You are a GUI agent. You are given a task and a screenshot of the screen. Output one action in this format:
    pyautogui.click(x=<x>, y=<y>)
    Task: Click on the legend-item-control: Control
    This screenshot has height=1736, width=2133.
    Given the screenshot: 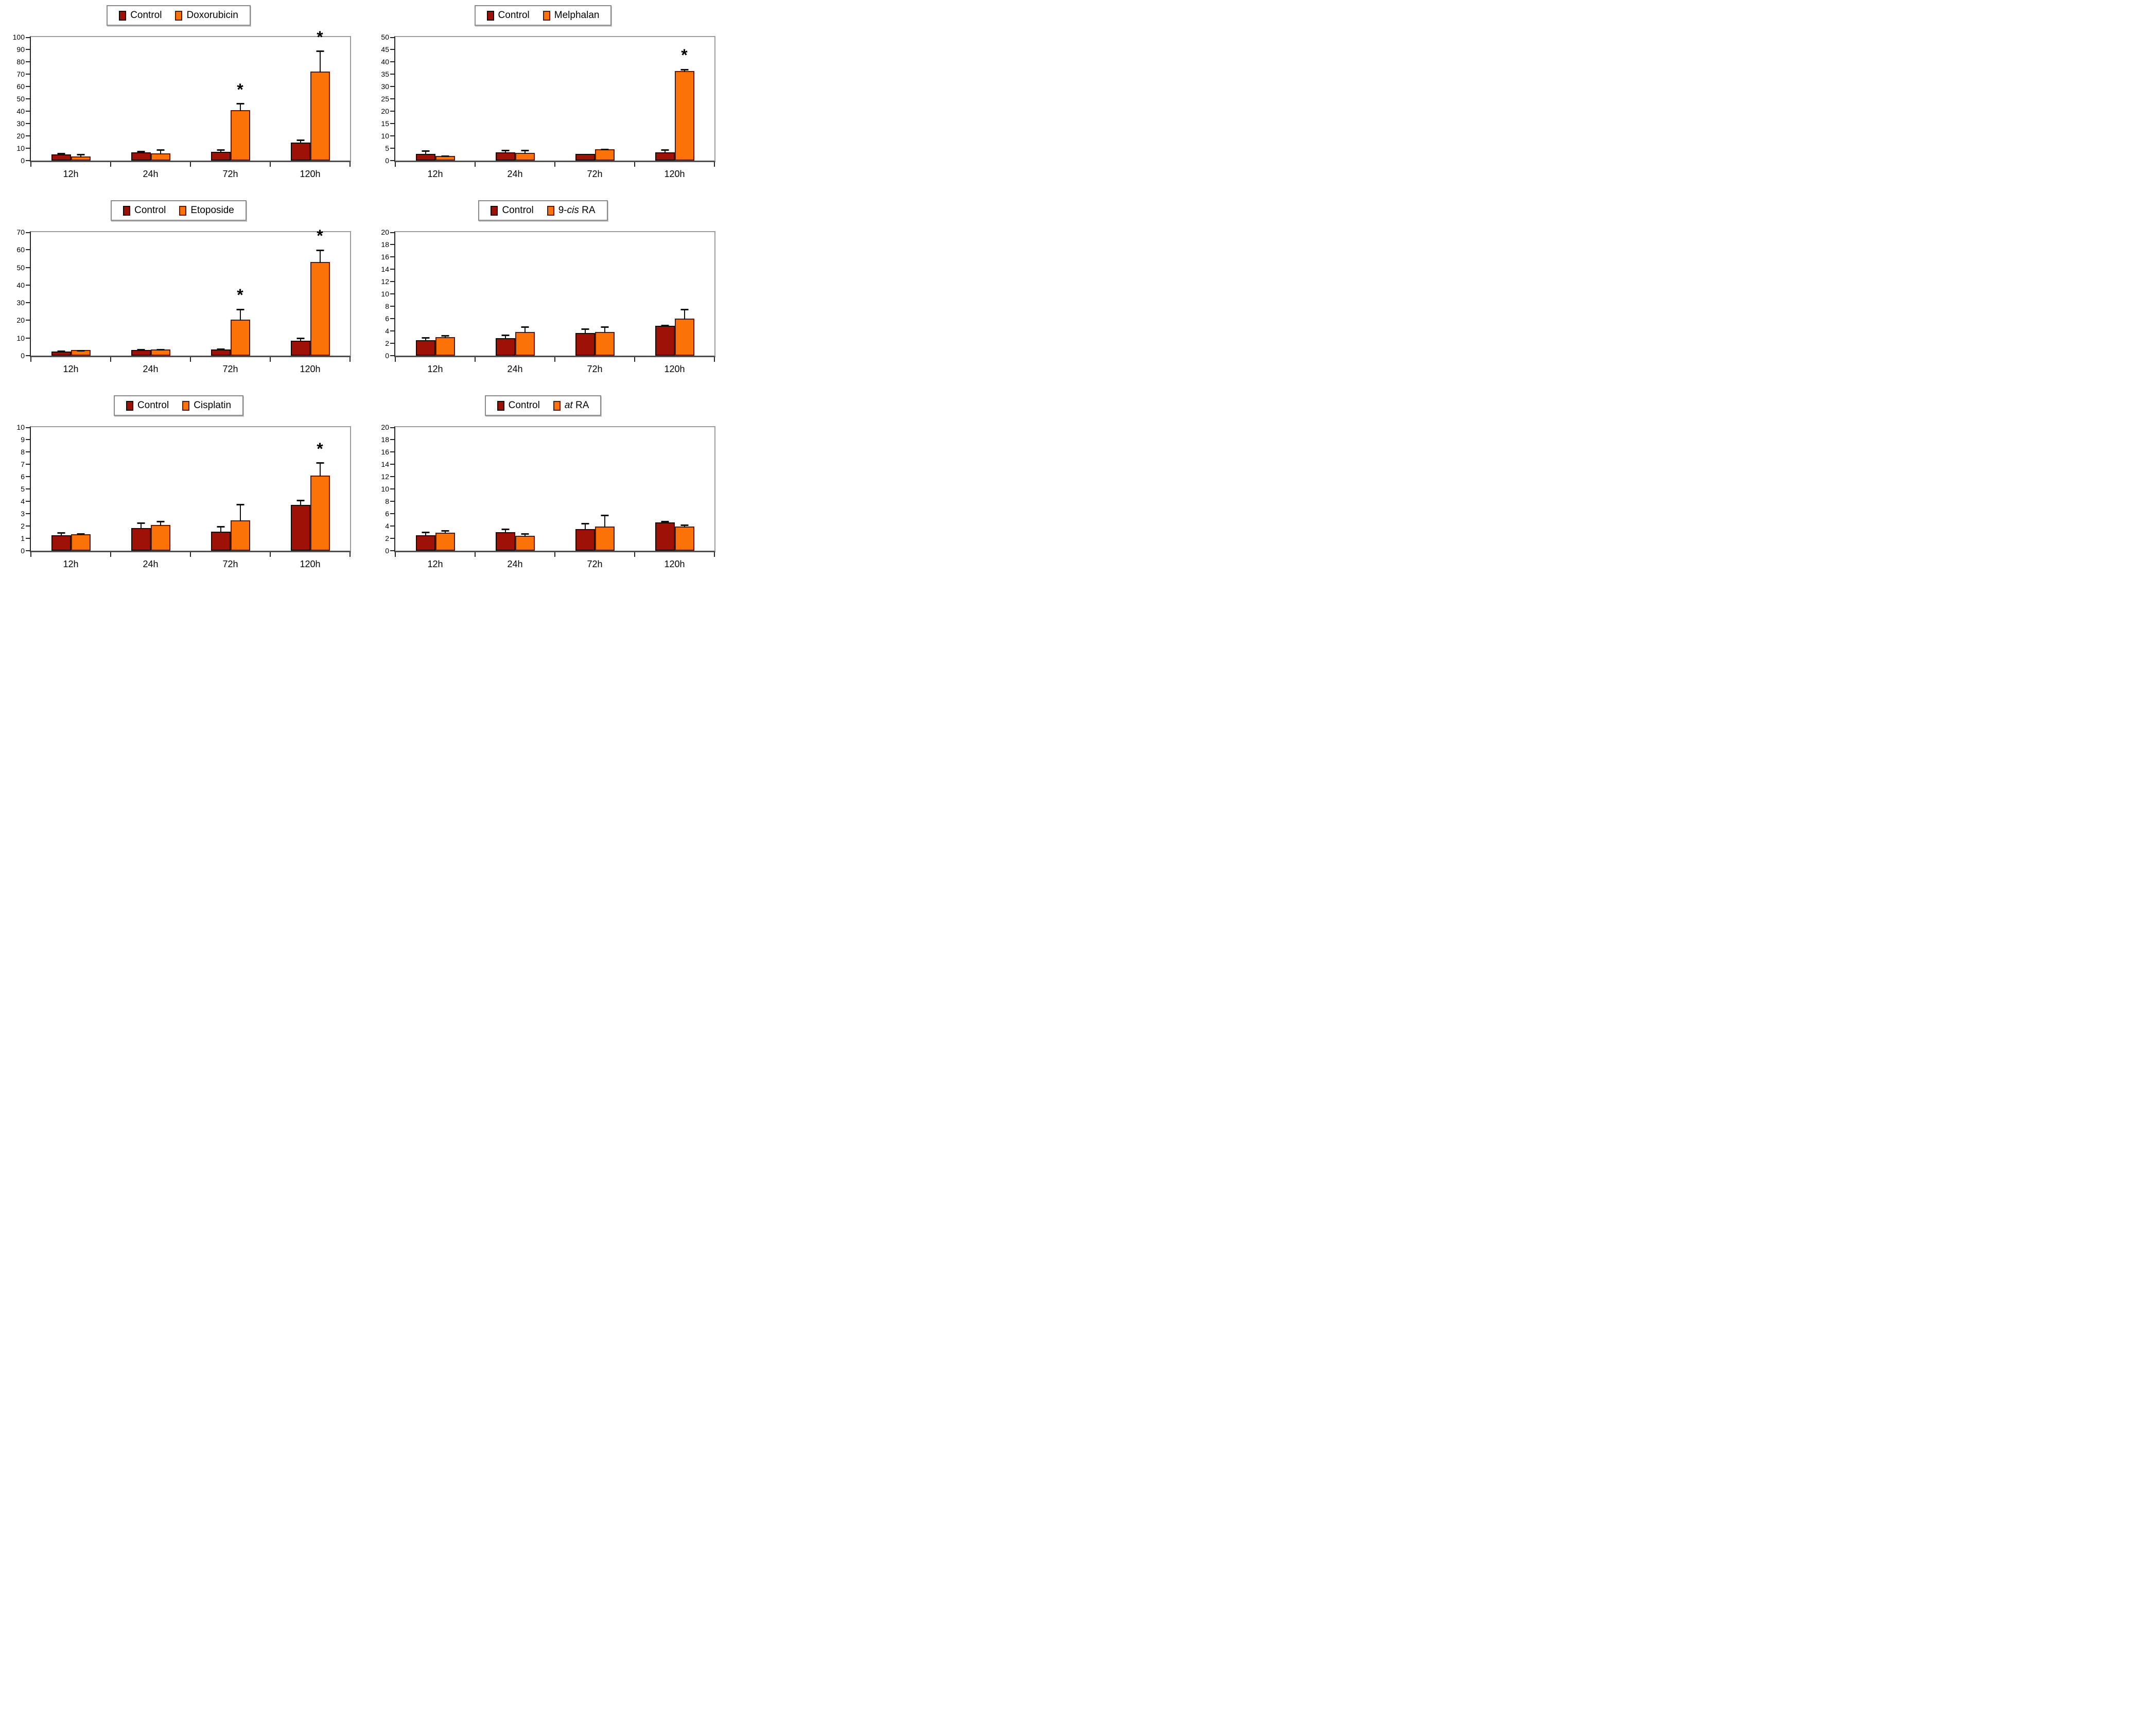 What is the action you would take?
    pyautogui.click(x=144, y=210)
    